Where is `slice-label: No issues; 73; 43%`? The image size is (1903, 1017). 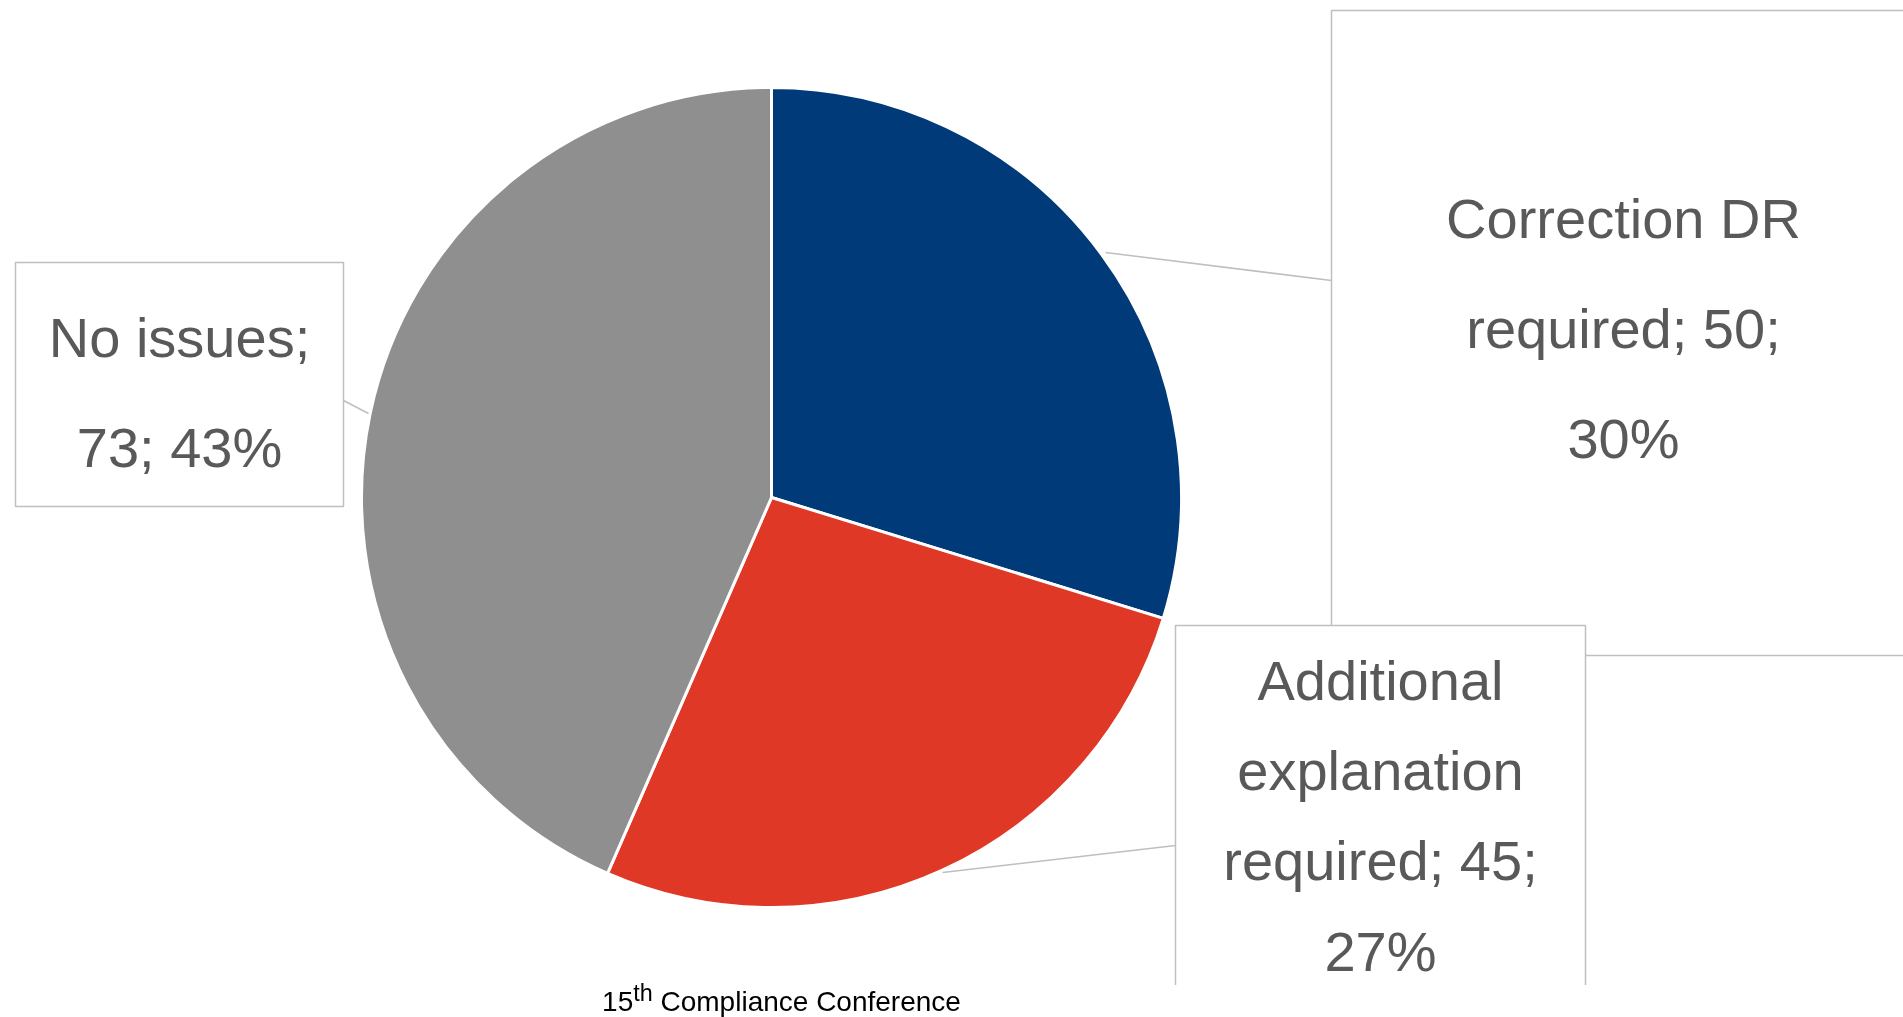 slice-label: No issues; 73; 43% is located at coordinates (179, 392).